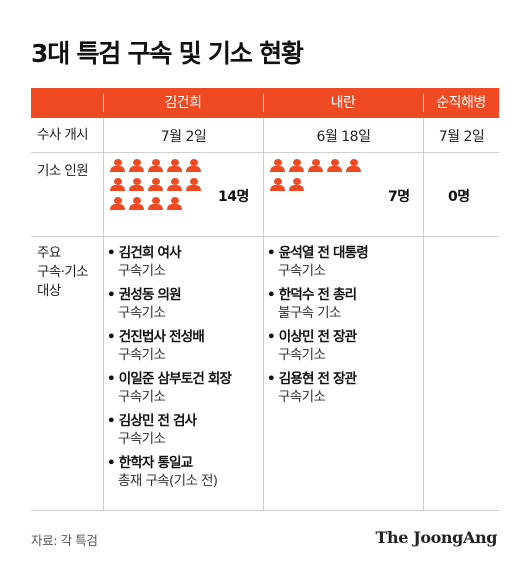 This screenshot has height=569, width=530. Describe the element at coordinates (265, 510) in the screenshot. I see `table-bottom-rule` at that location.